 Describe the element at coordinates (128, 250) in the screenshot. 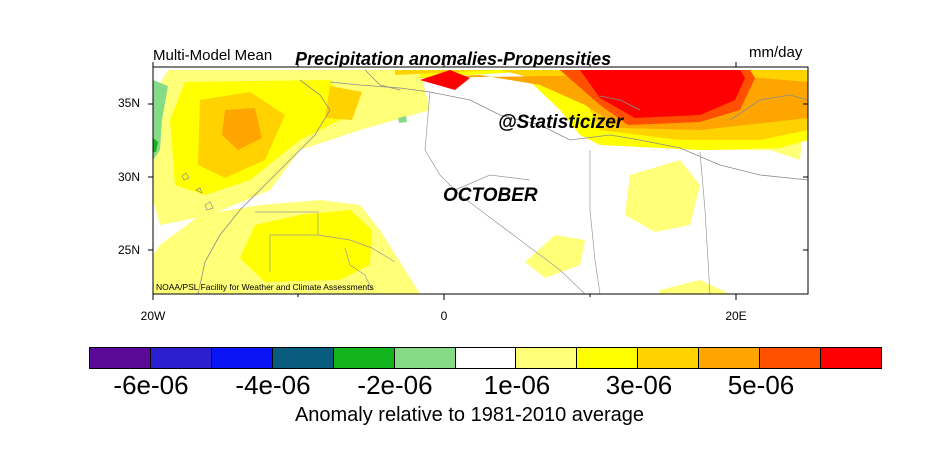

I see `lat-label-25n: 25N` at that location.